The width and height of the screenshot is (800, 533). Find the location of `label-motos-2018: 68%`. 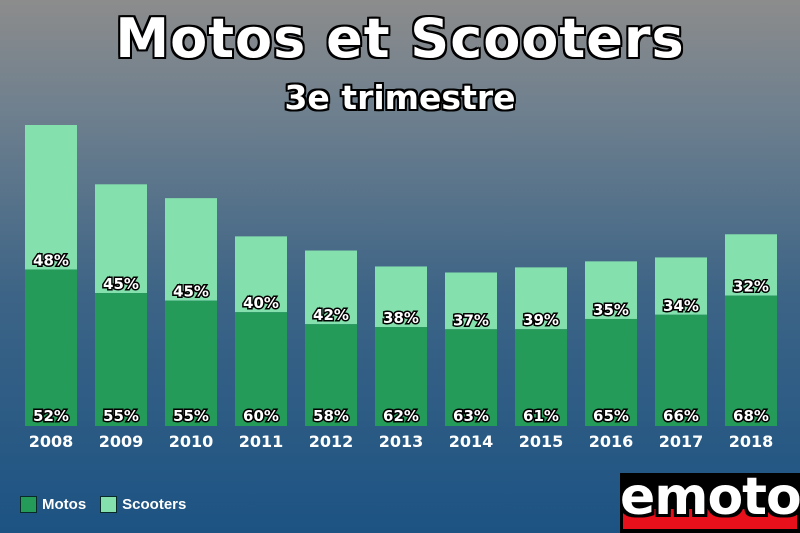

label-motos-2018: 68% is located at coordinates (751, 416).